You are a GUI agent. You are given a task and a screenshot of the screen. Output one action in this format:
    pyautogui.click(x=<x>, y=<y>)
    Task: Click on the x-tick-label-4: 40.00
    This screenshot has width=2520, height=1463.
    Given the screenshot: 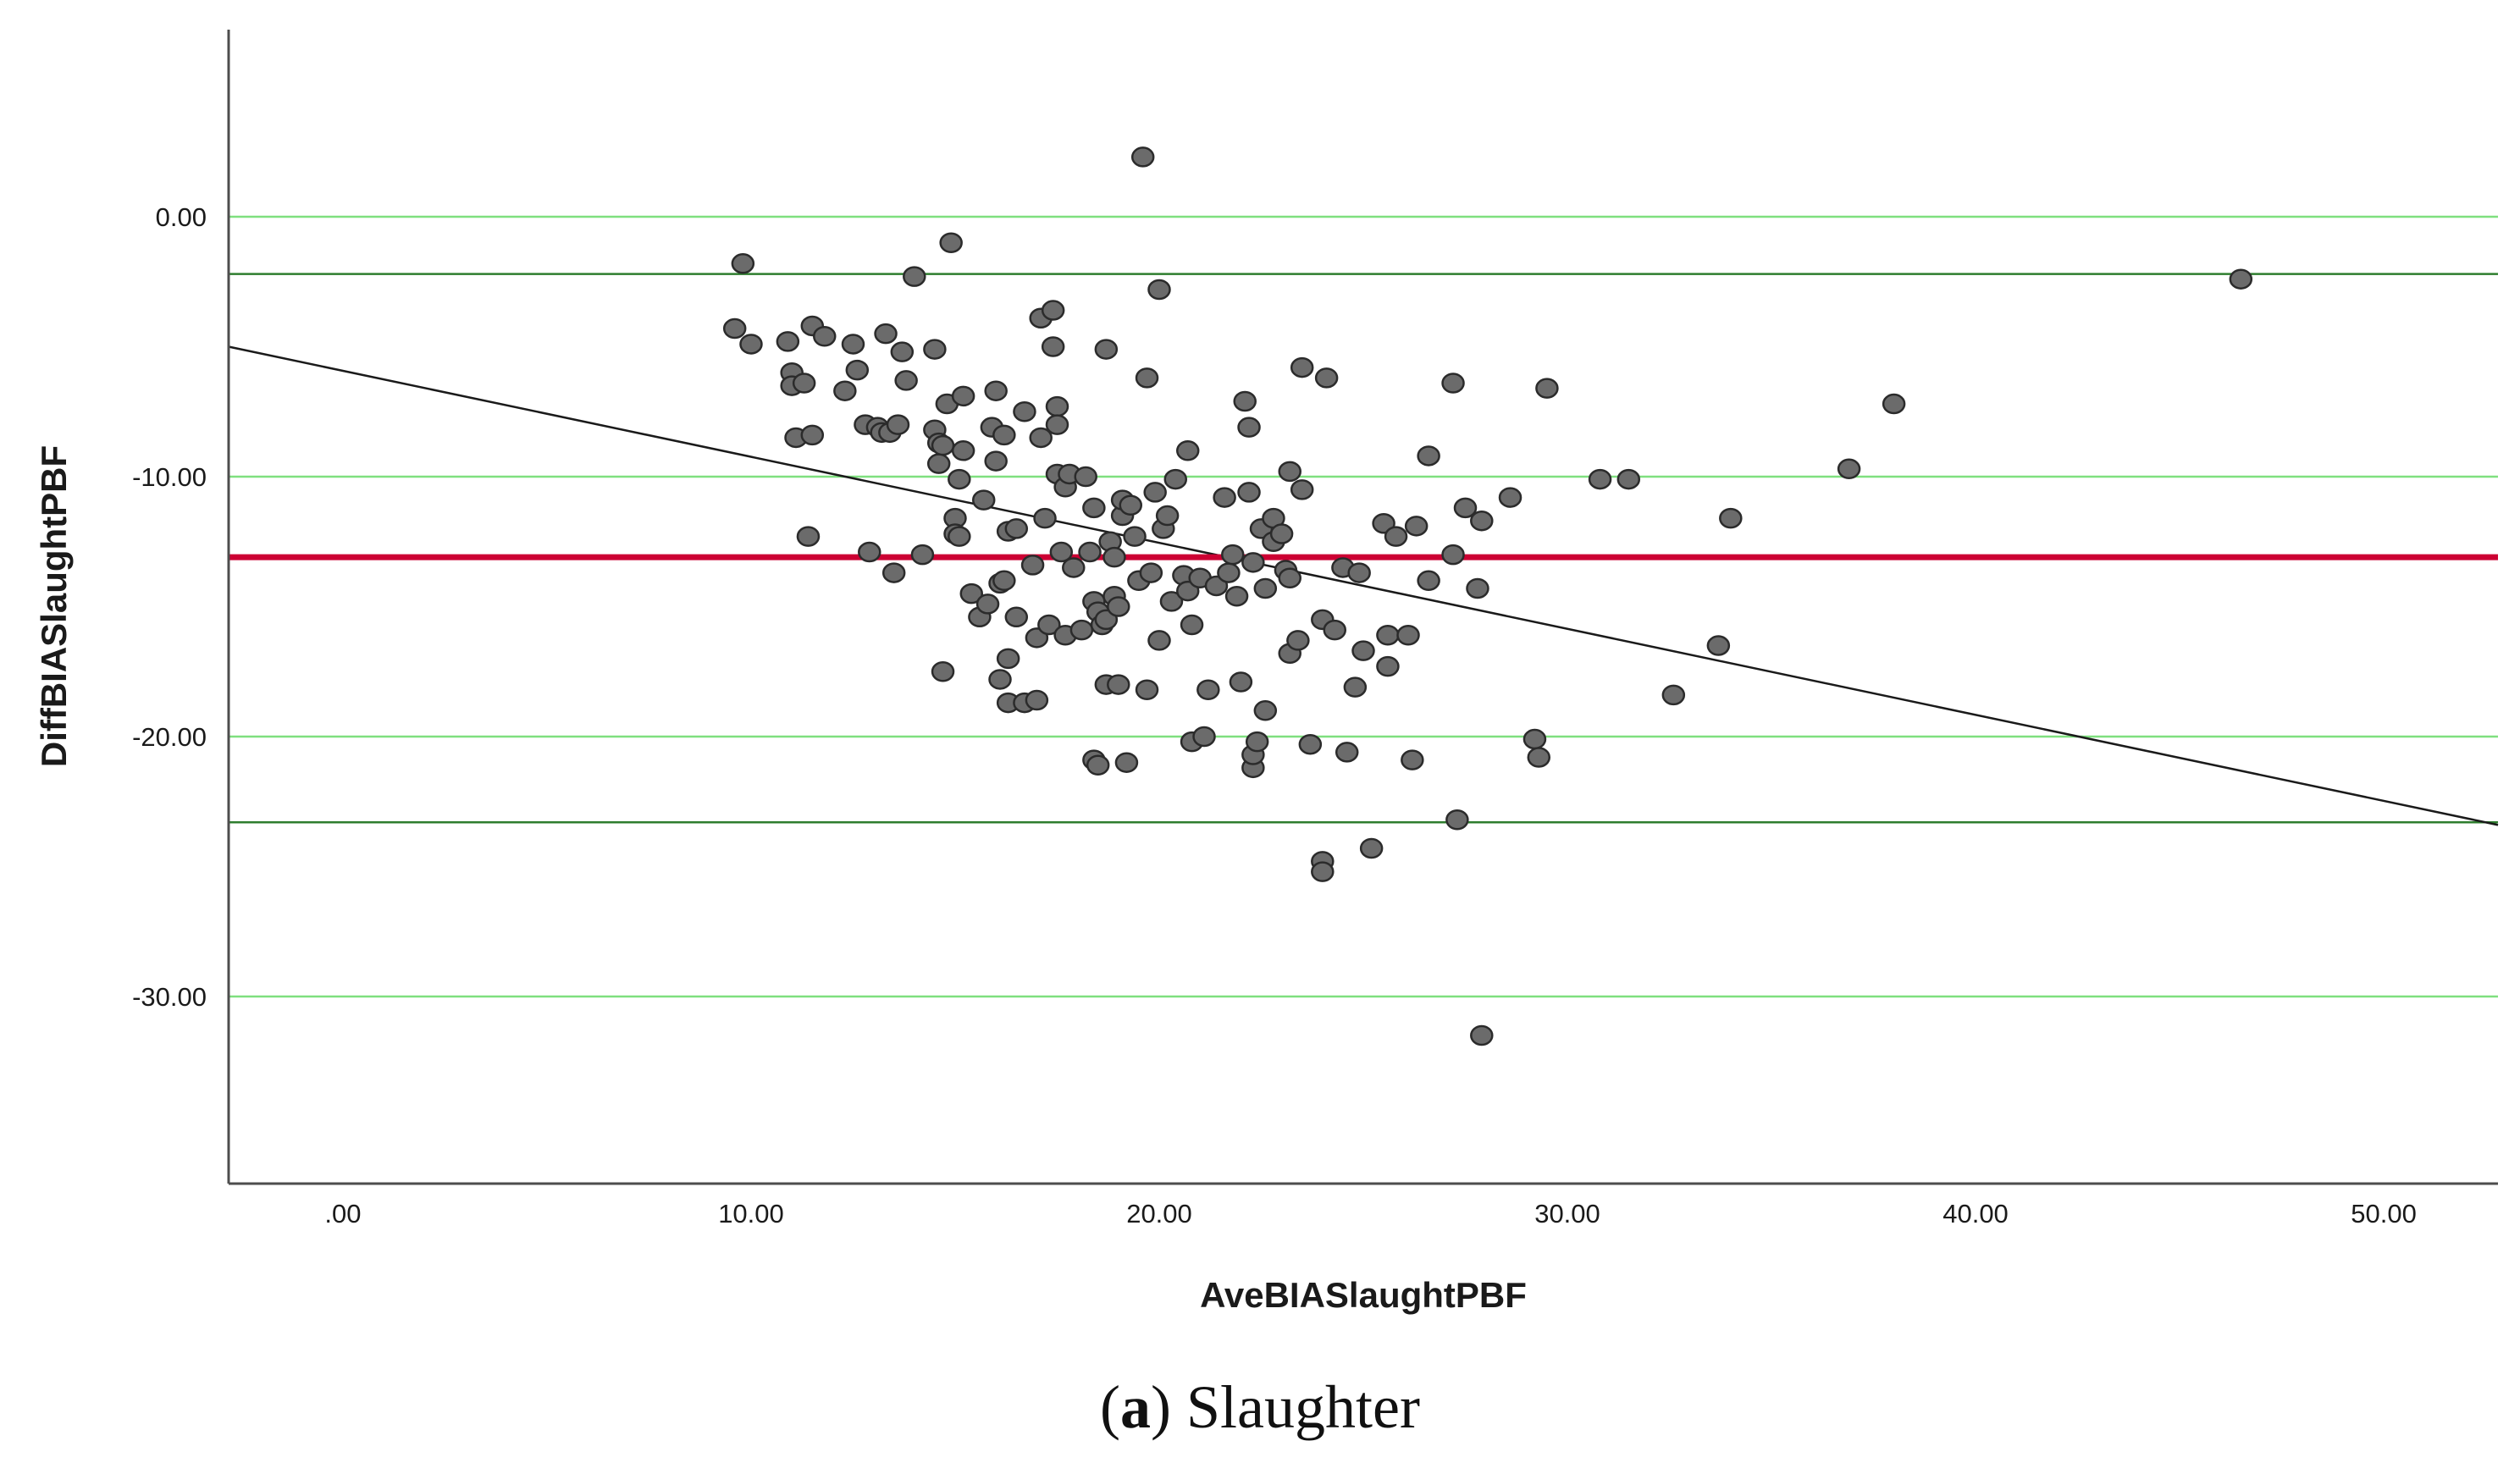 What is the action you would take?
    pyautogui.click(x=1975, y=1213)
    